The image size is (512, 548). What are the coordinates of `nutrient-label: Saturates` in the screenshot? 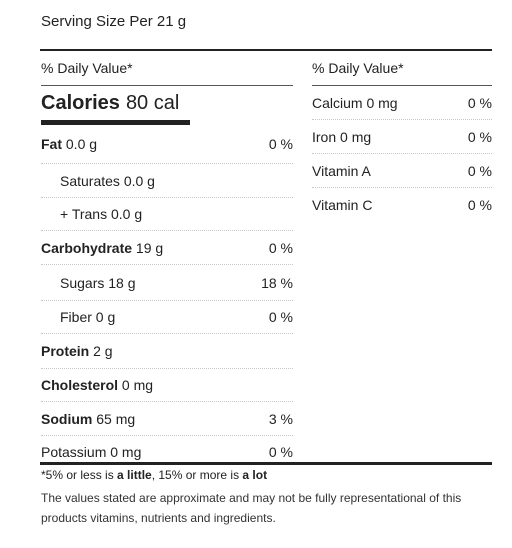 It's located at (90, 180).